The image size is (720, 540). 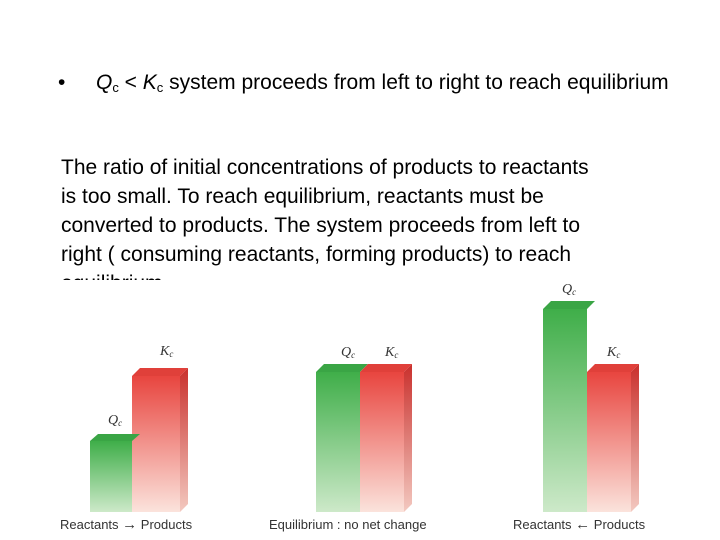 I want to click on less-than-sign: <, so click(x=130, y=82).